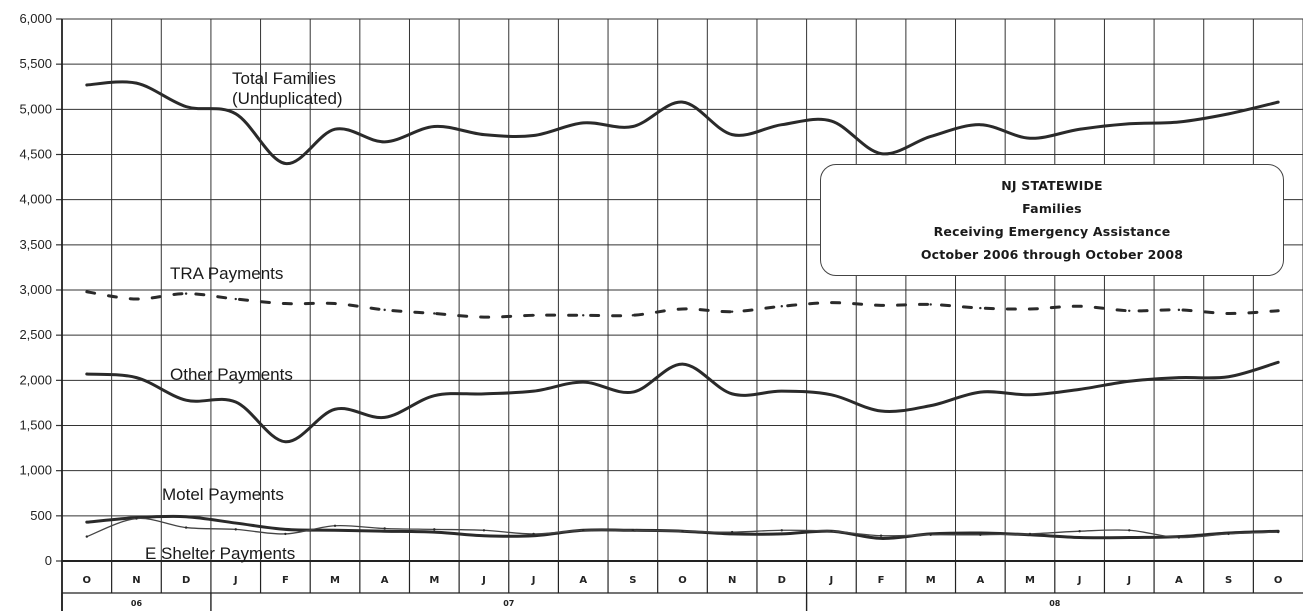 The height and width of the screenshot is (613, 1303). Describe the element at coordinates (220, 553) in the screenshot. I see `e-shelter-payments-label: E Shelter Payments` at that location.